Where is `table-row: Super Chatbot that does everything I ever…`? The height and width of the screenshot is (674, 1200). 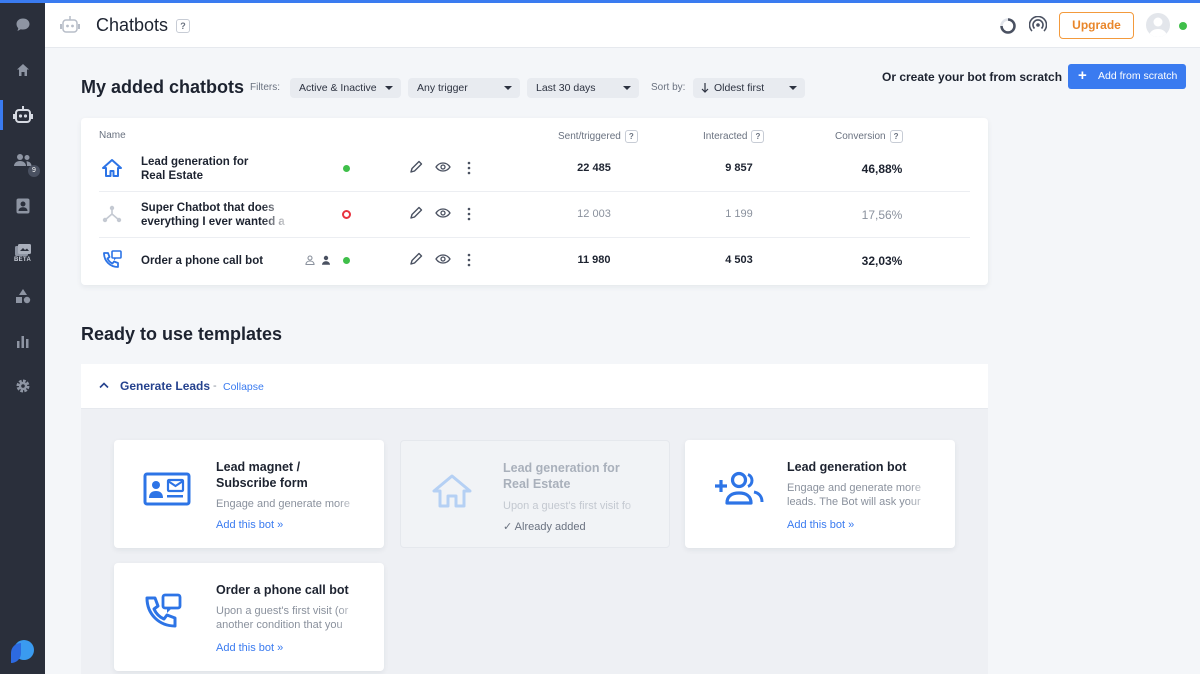
table-row: Super Chatbot that does everything I ever… is located at coordinates (534, 215).